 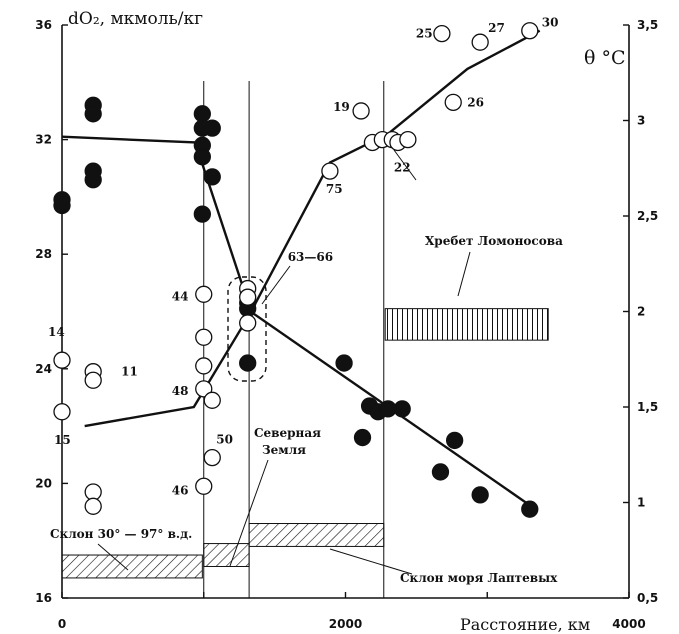 I want to click on y-right-tick-label: 2, so click(x=641, y=312).